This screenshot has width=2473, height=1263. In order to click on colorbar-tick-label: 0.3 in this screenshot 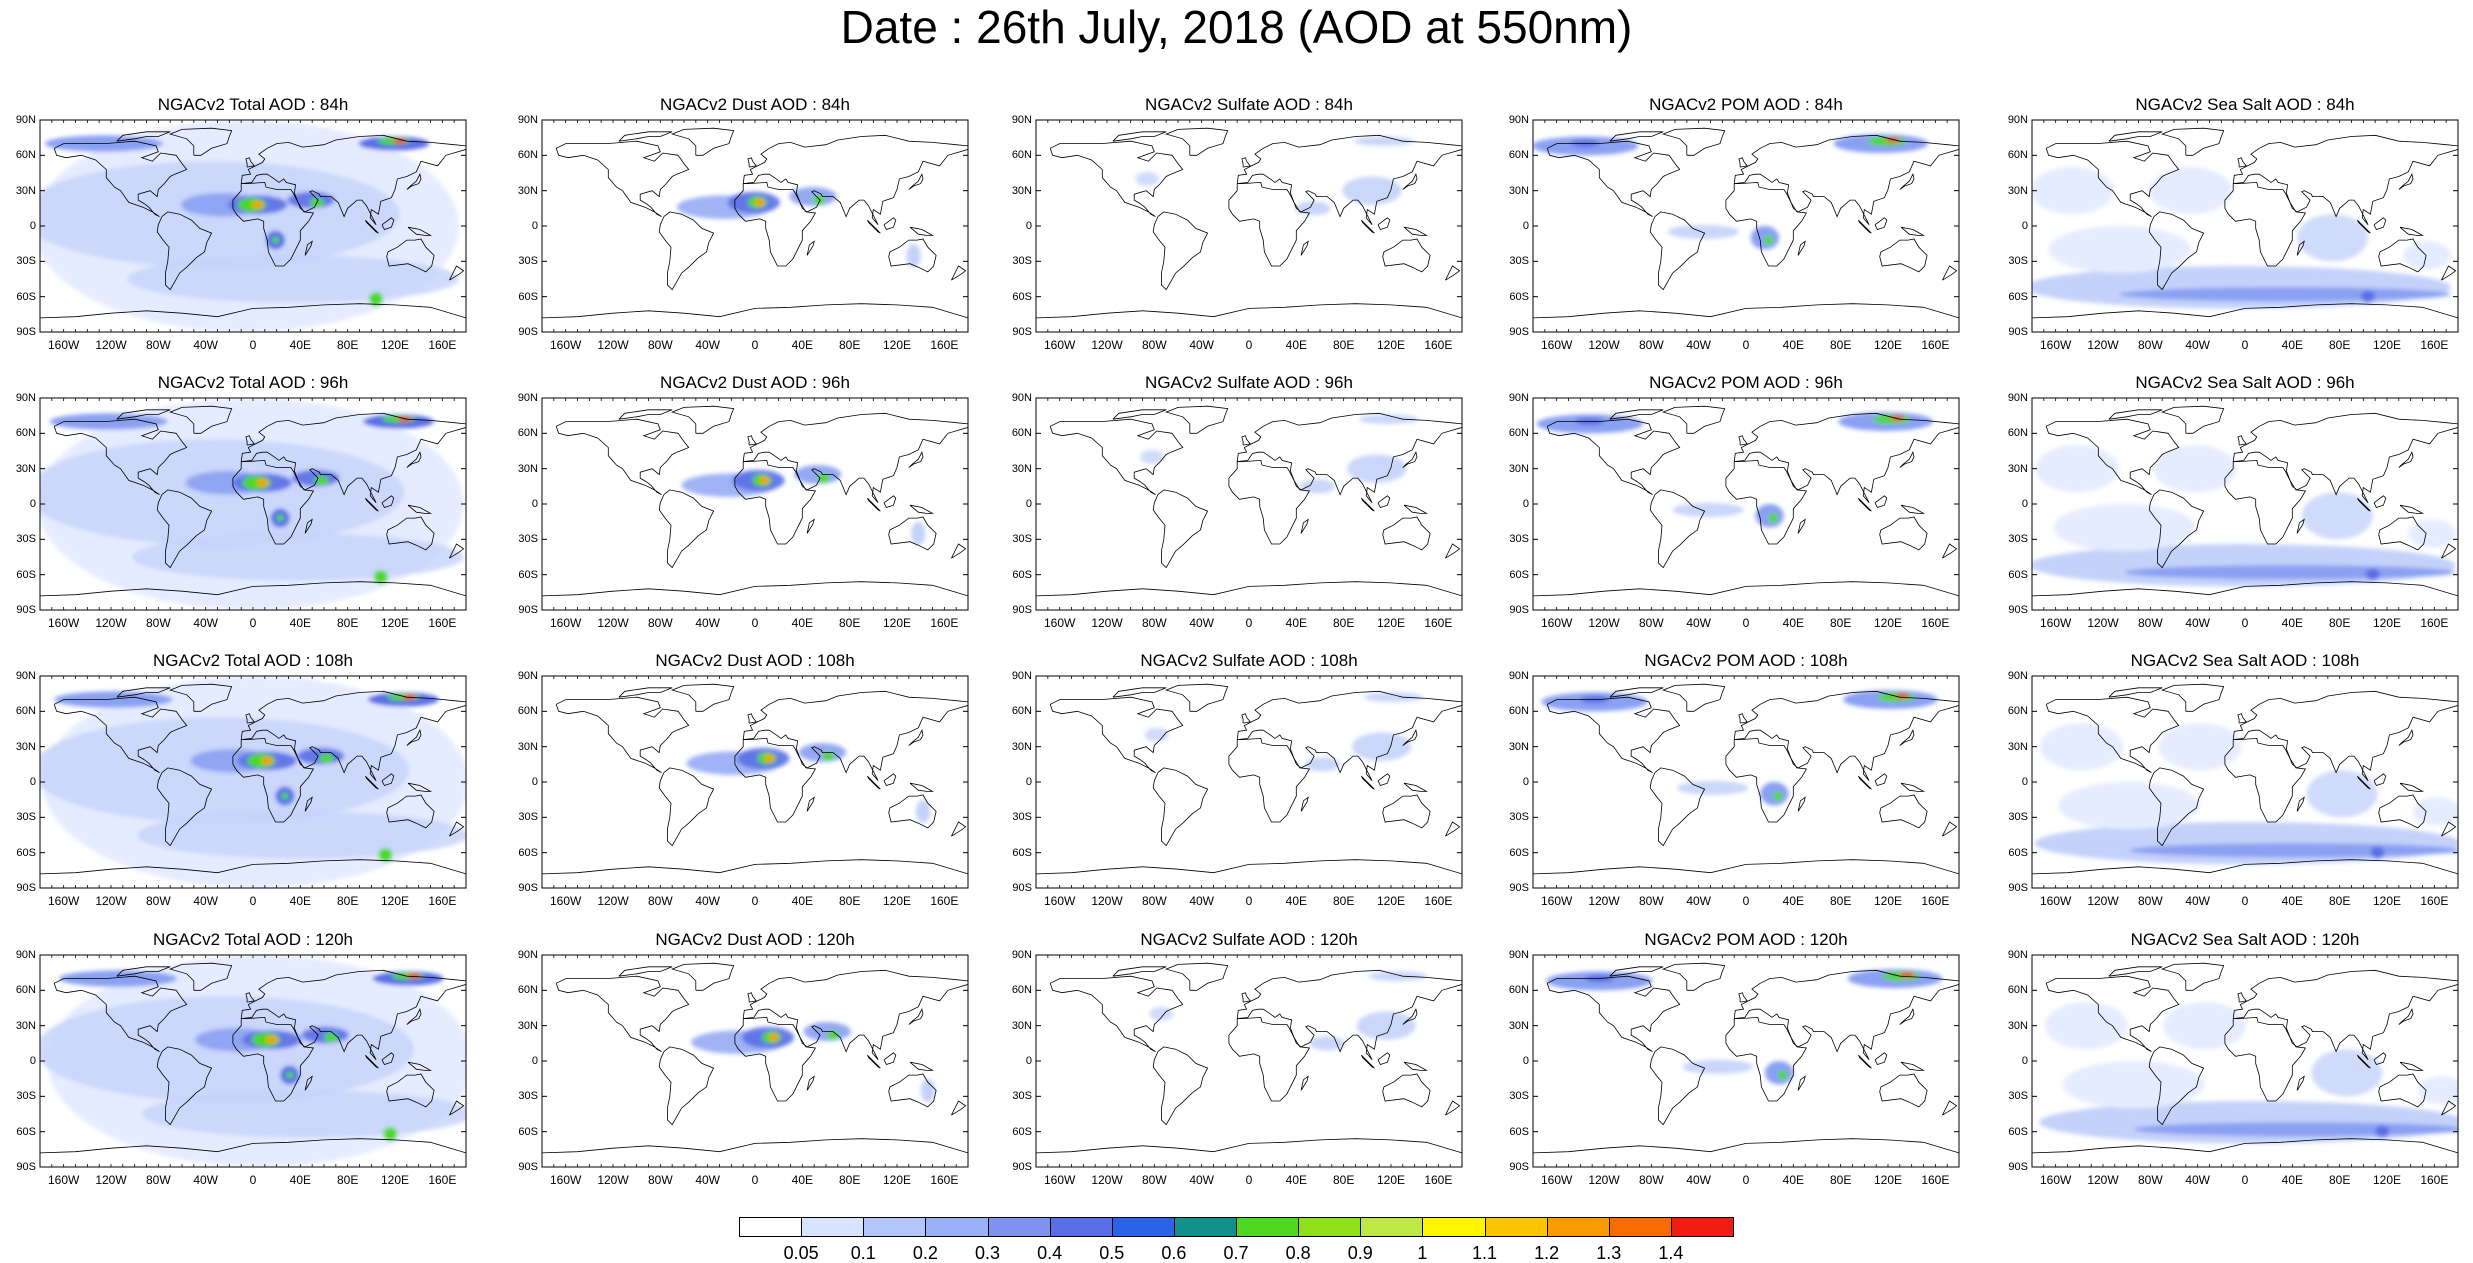, I will do `click(987, 1253)`.